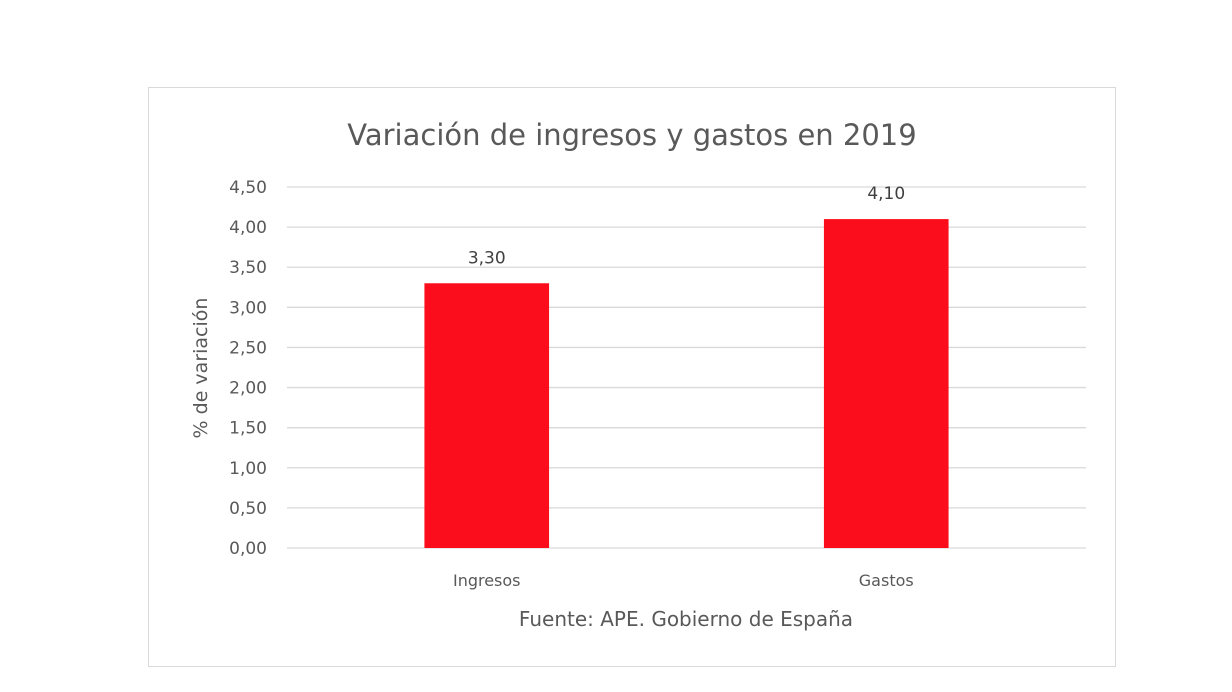 This screenshot has width=1232, height=692. Describe the element at coordinates (886, 384) in the screenshot. I see `bar-gastos` at that location.